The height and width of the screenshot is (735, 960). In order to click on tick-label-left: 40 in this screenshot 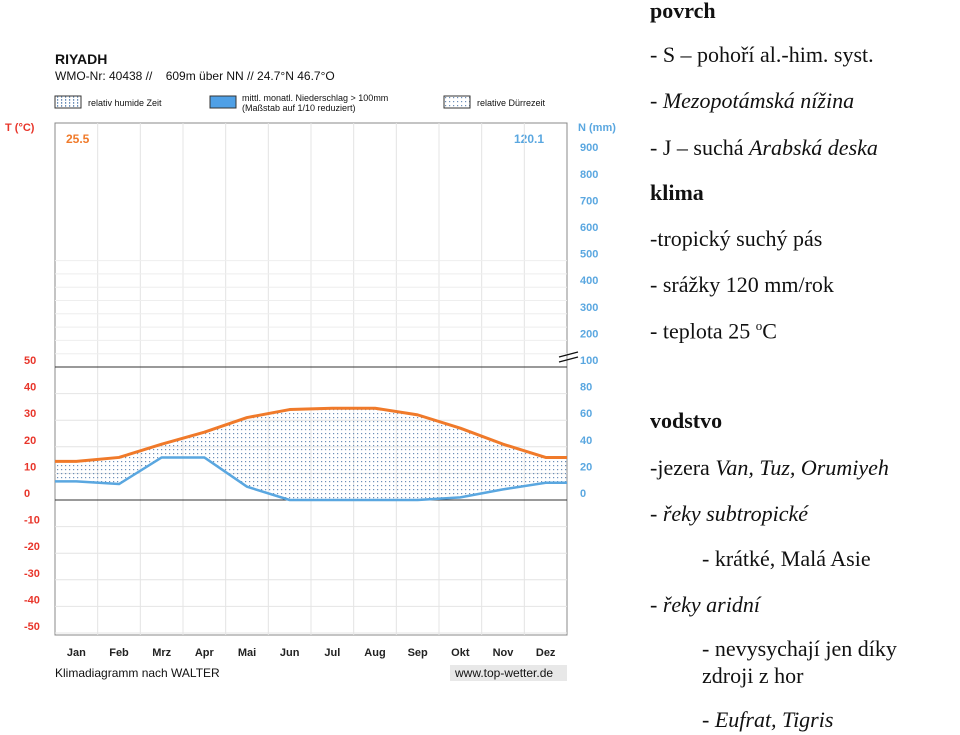, I will do `click(30, 388)`.